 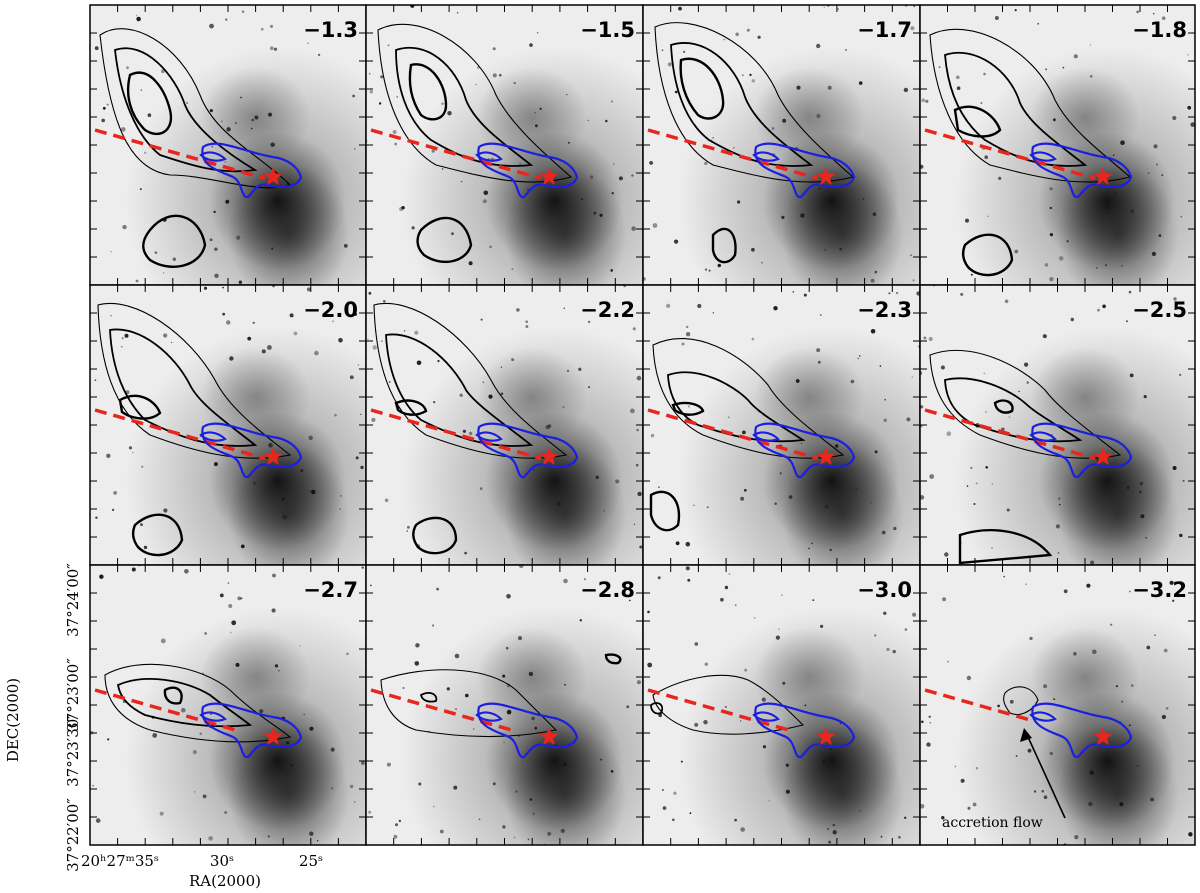 I want to click on velocity-label: −1.8, so click(x=1159, y=30).